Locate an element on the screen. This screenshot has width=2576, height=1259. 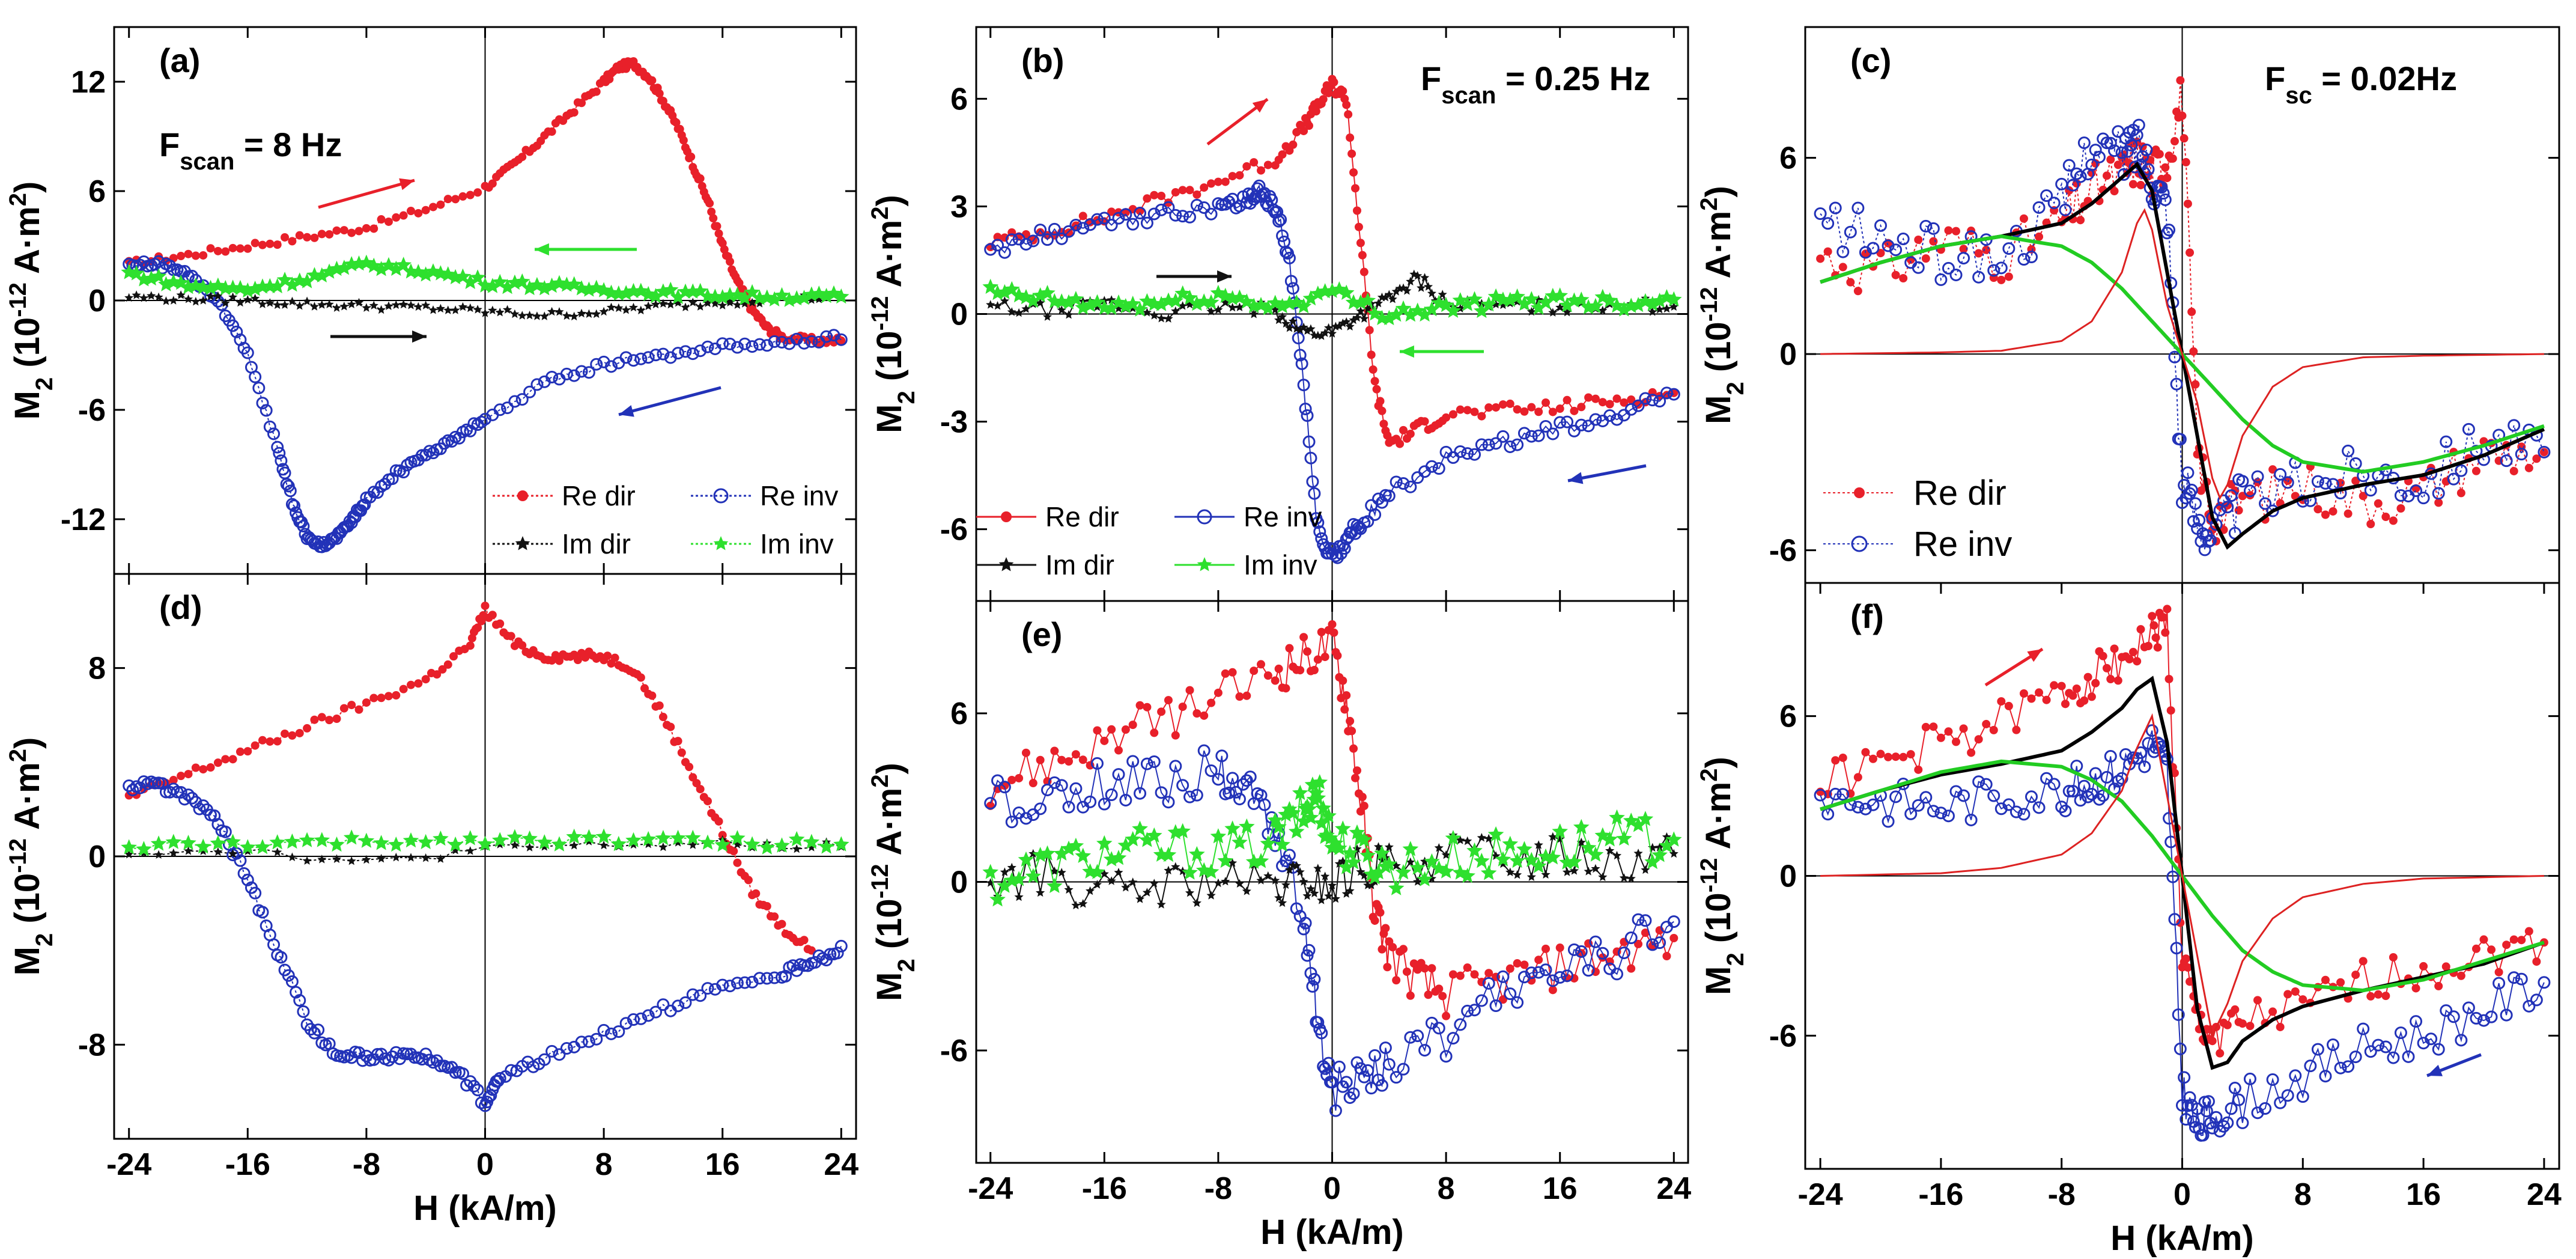
y-tick-label: 0 is located at coordinates (959, 314).